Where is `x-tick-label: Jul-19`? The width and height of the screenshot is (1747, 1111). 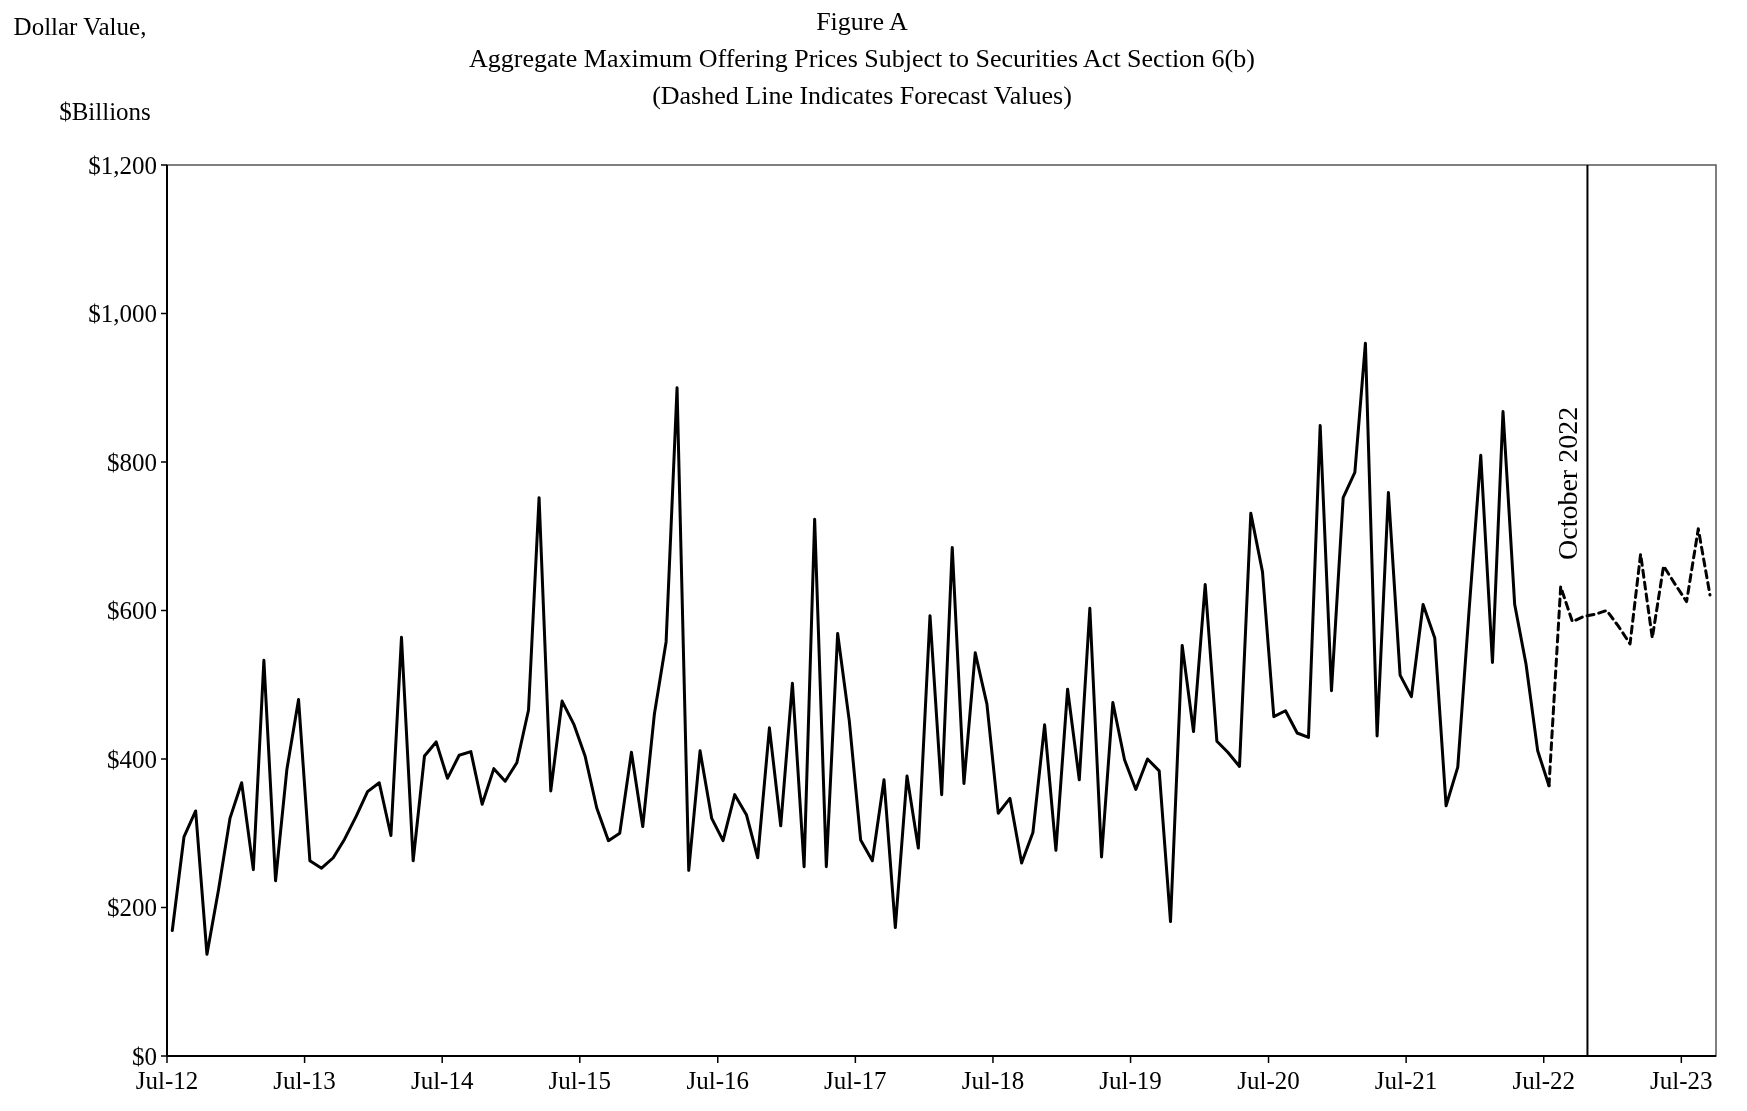
x-tick-label: Jul-19 is located at coordinates (1130, 1080).